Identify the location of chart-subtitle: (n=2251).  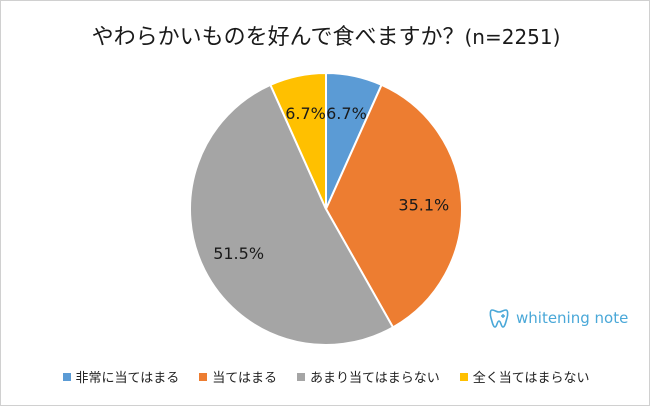
(512, 37).